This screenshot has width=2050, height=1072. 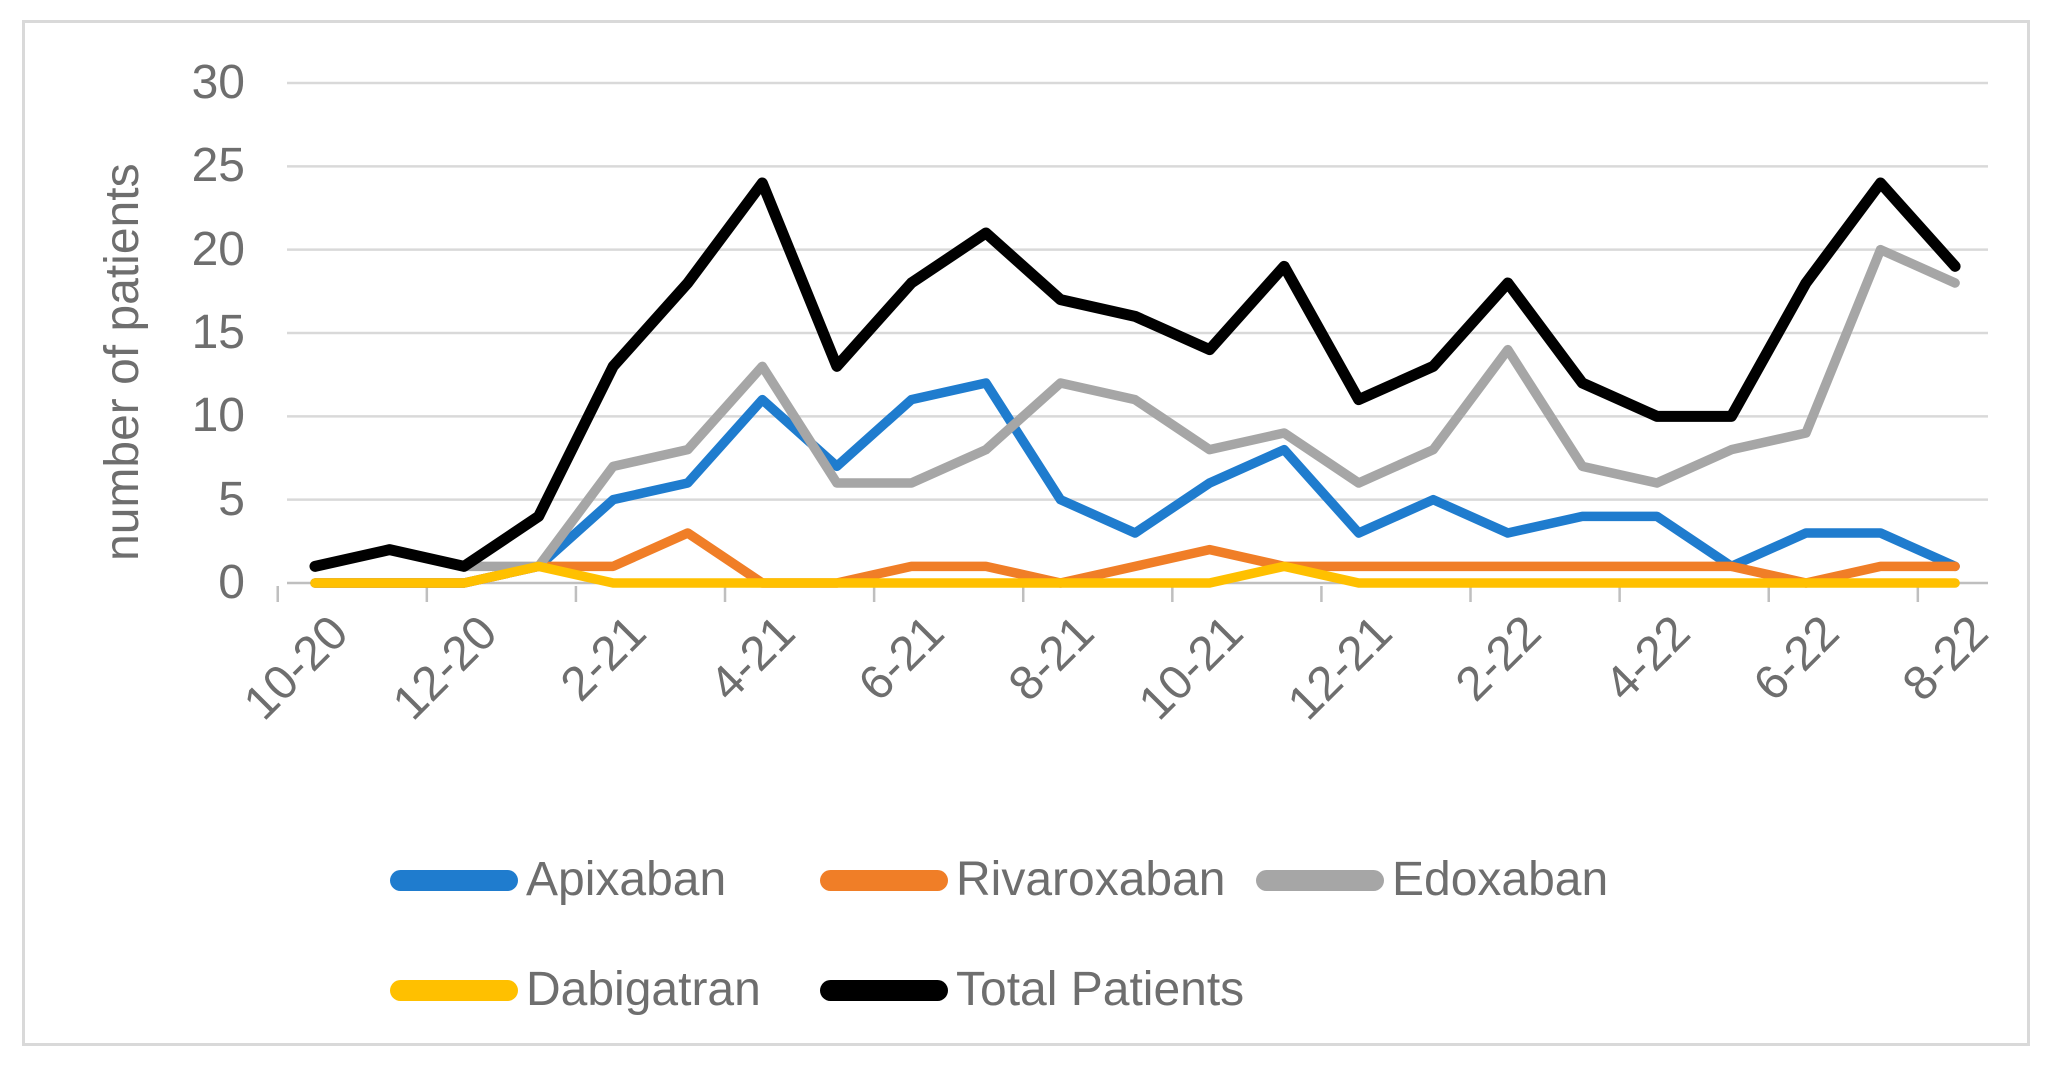 I want to click on legend-item-dabigatran: Dabigatran, so click(x=575, y=990).